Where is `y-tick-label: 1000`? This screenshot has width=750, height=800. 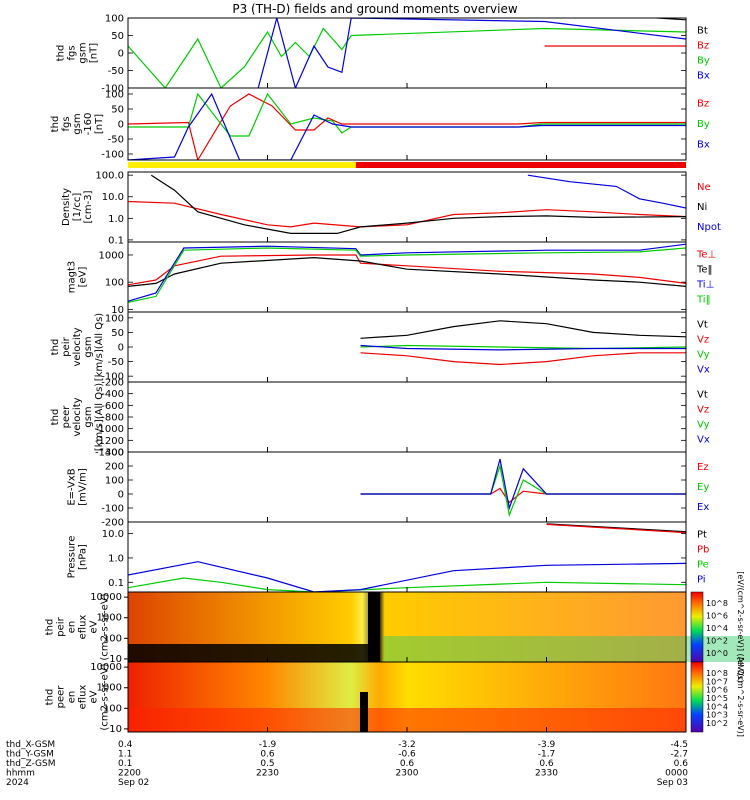 y-tick-label: 1000 is located at coordinates (109, 688).